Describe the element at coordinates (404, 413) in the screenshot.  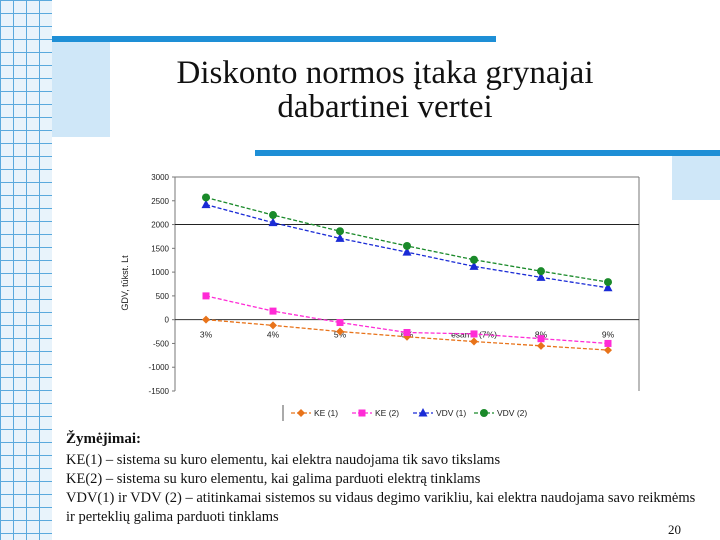
I see `chart-legend: KE (1) KE (2) VDV (1) VDV (2)` at that location.